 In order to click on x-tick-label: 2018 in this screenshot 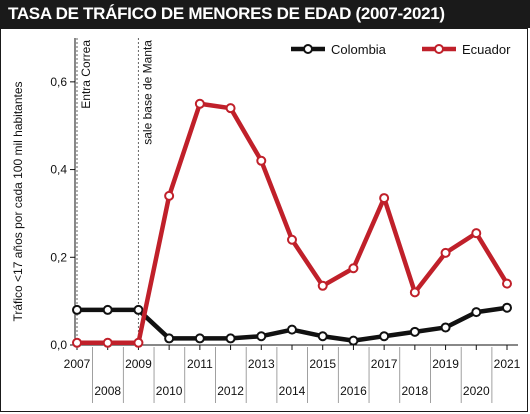, I will do `click(415, 391)`.